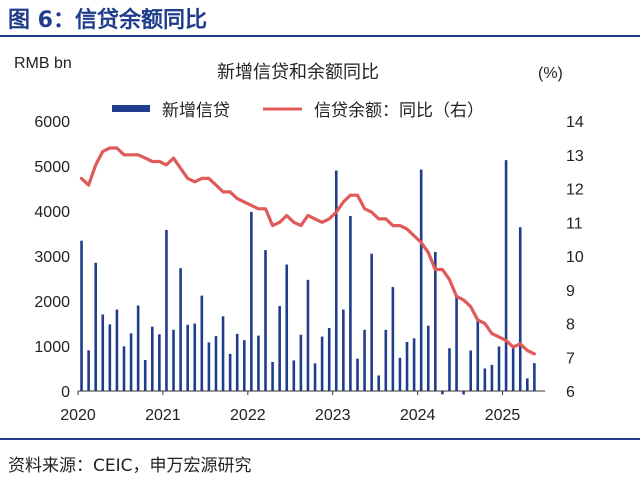  I want to click on x-tick-label: 2020, so click(78, 415).